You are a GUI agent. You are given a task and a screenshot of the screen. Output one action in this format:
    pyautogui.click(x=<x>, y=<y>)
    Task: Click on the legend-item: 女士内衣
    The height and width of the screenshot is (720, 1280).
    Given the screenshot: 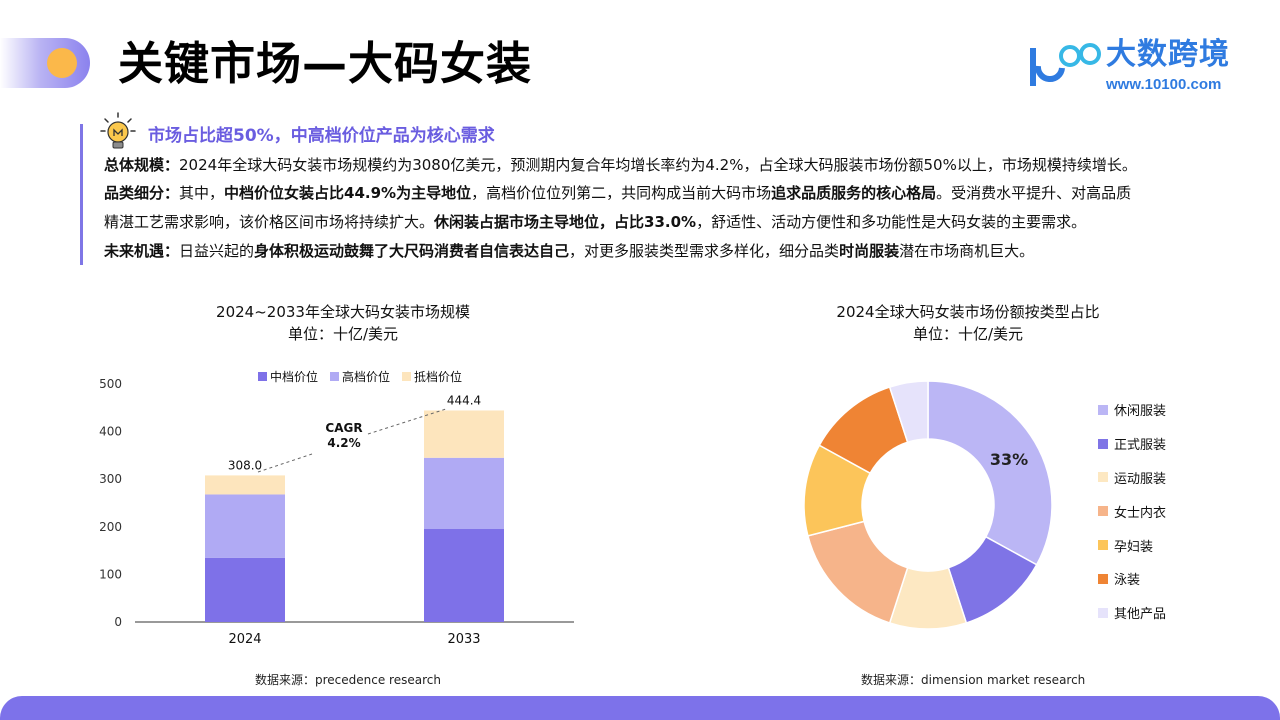 What is the action you would take?
    pyautogui.click(x=1132, y=511)
    